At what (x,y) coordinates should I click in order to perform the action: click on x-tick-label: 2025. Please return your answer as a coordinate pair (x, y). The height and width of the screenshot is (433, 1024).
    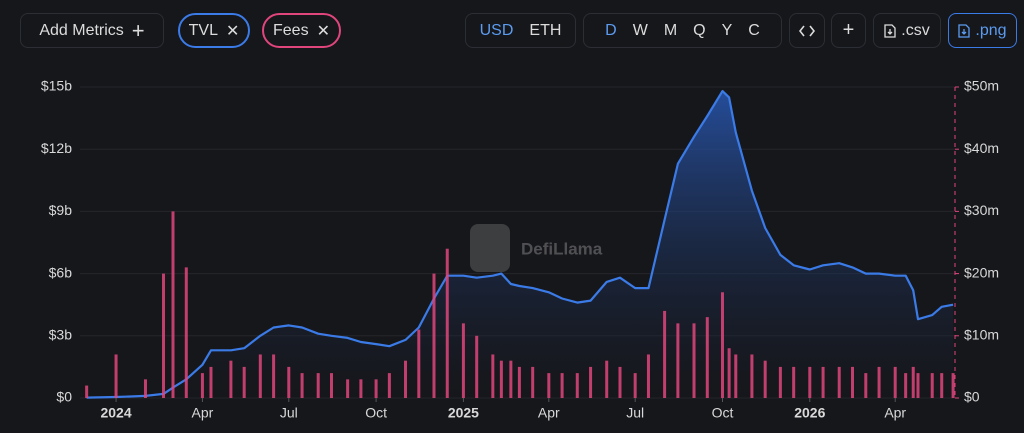
    Looking at the image, I should click on (463, 413).